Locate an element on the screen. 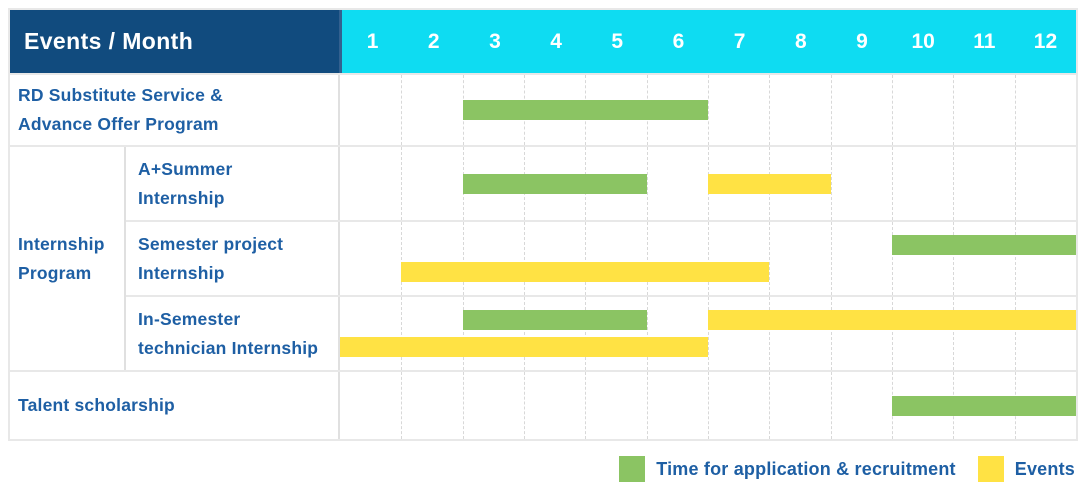 Image resolution: width=1080 pixels, height=494 pixels. legend-label: Events is located at coordinates (1044, 468).